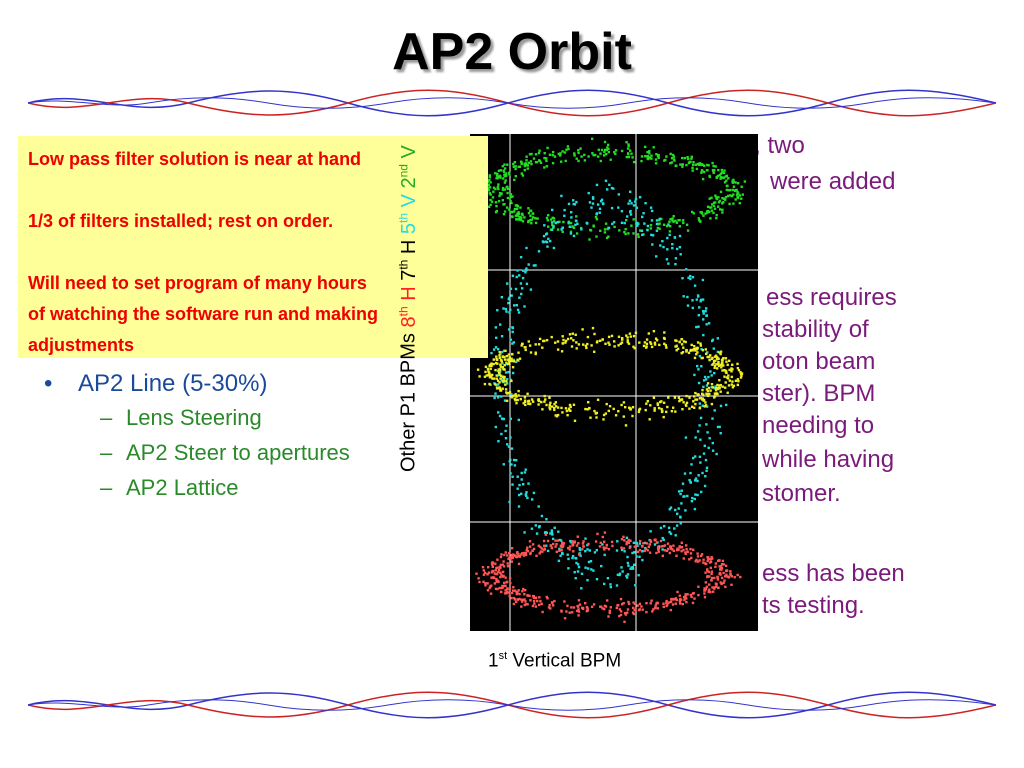 This screenshot has width=1024, height=768. What do you see at coordinates (819, 393) in the screenshot?
I see `right-text-line-6: ster). BPM` at bounding box center [819, 393].